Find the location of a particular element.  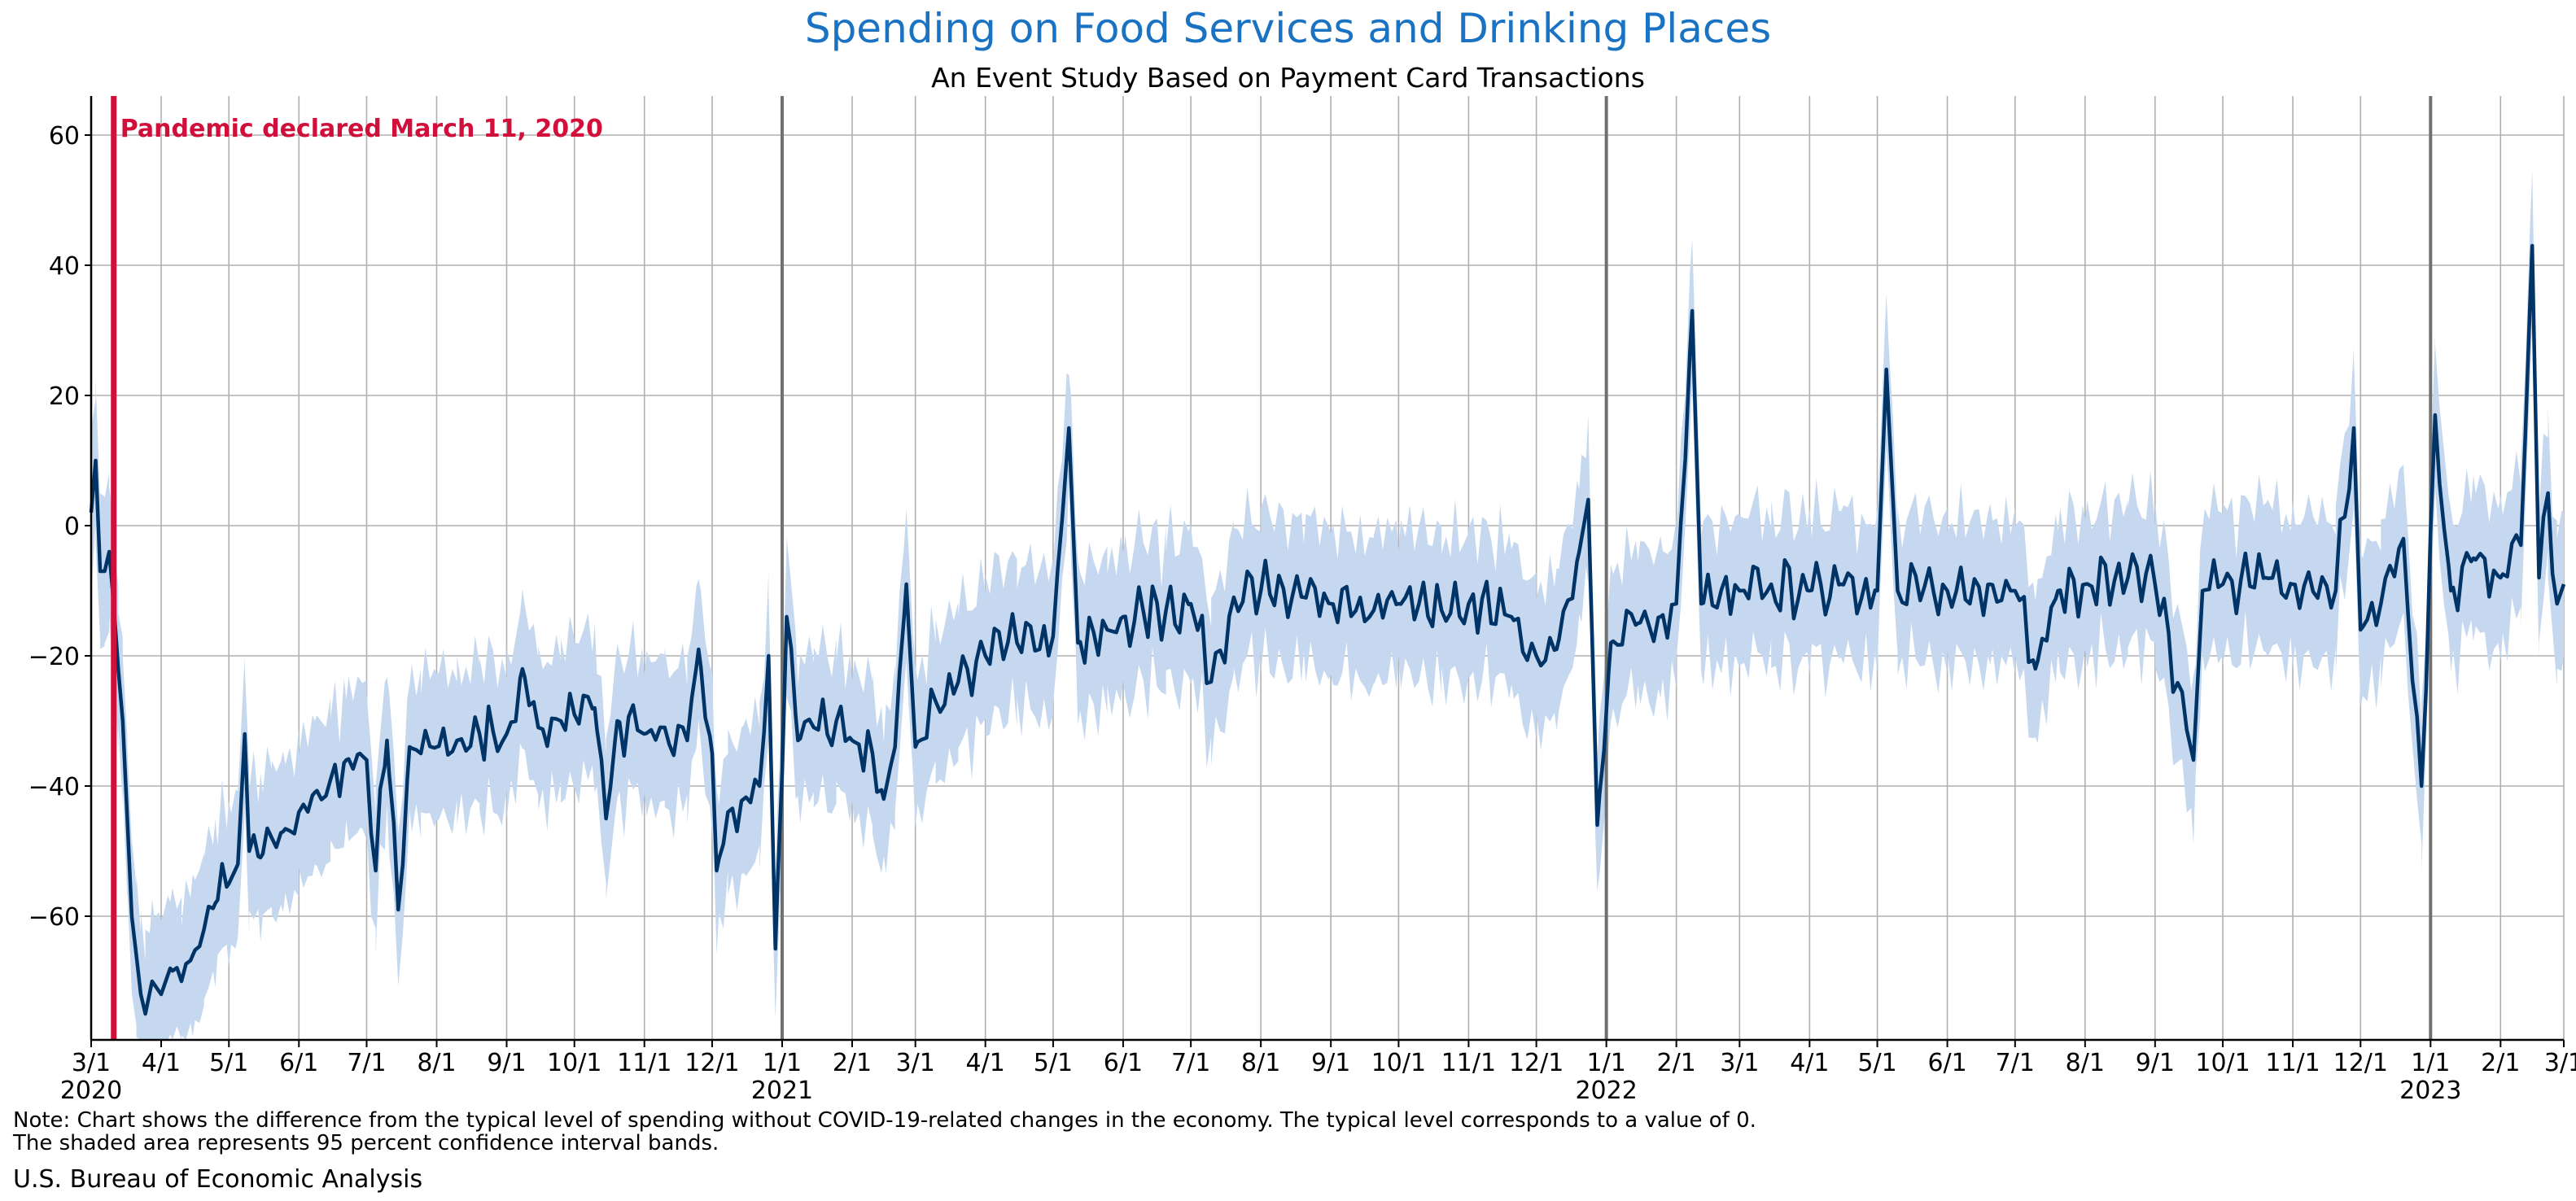

y-tick-label: 20 is located at coordinates (64, 396).